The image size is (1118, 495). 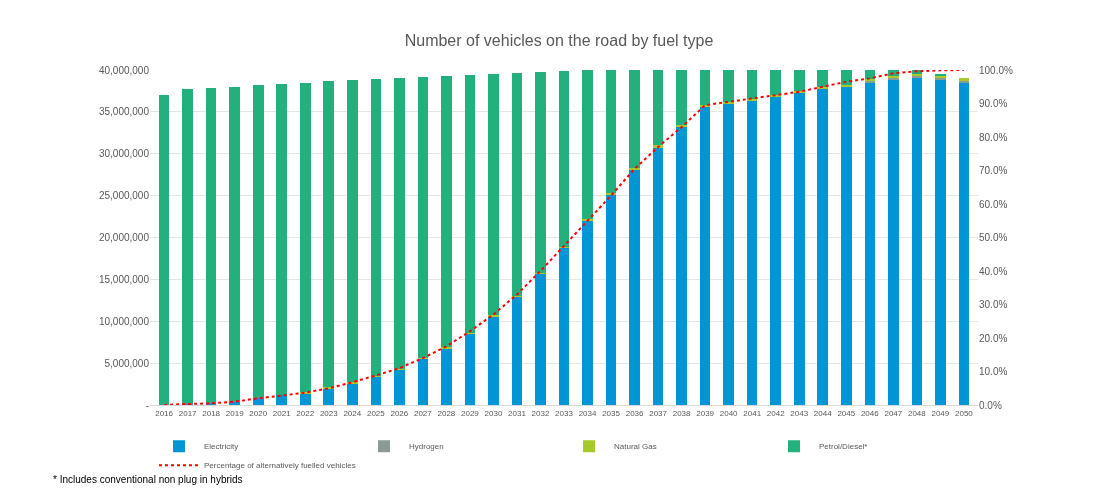 I want to click on x-tick-label: 2045, so click(x=846, y=413).